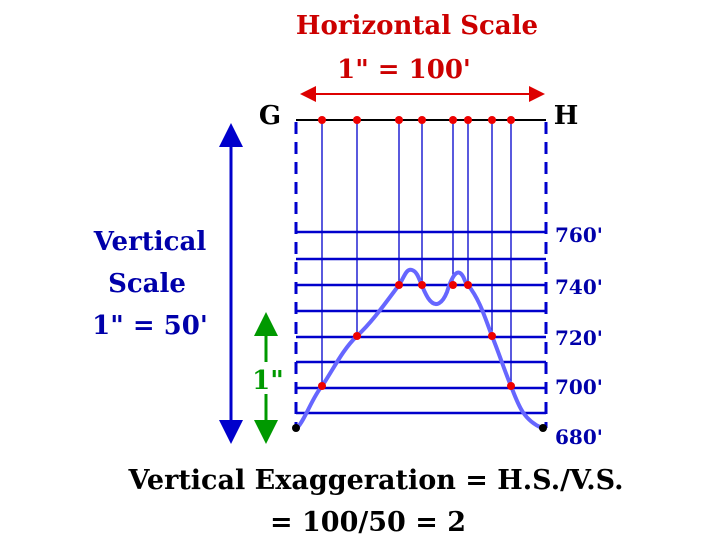  Describe the element at coordinates (566, 116) in the screenshot. I see `point-label-h: H` at that location.